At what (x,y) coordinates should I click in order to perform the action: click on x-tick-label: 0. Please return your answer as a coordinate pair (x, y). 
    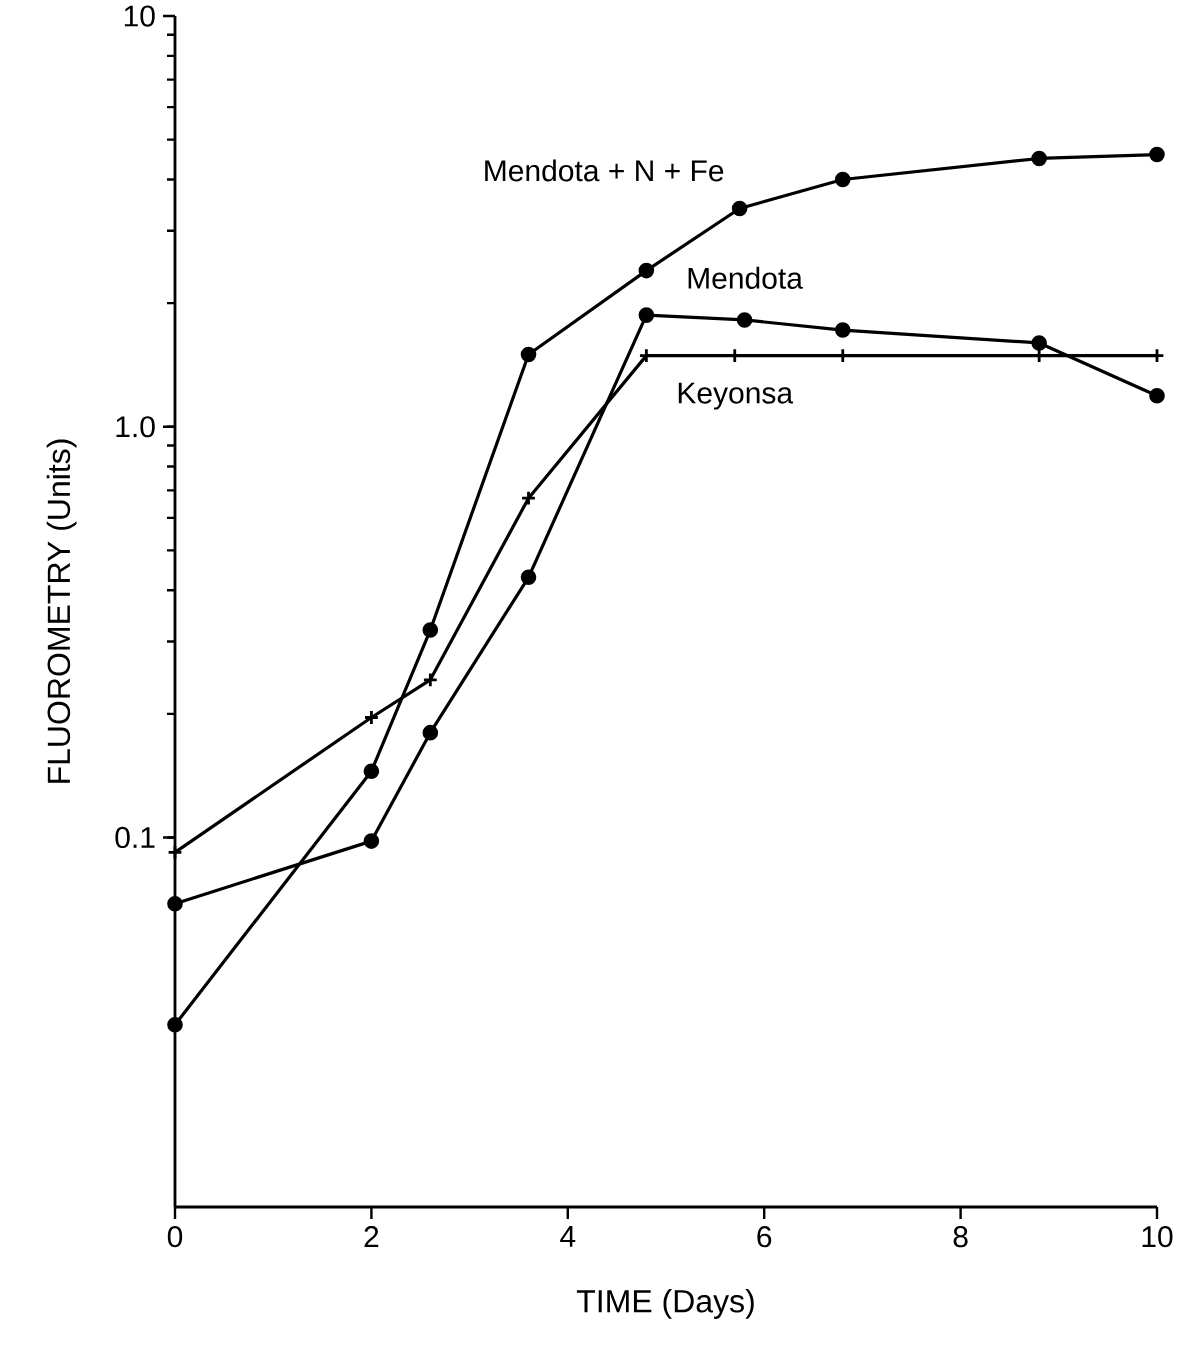
    Looking at the image, I should click on (175, 1237).